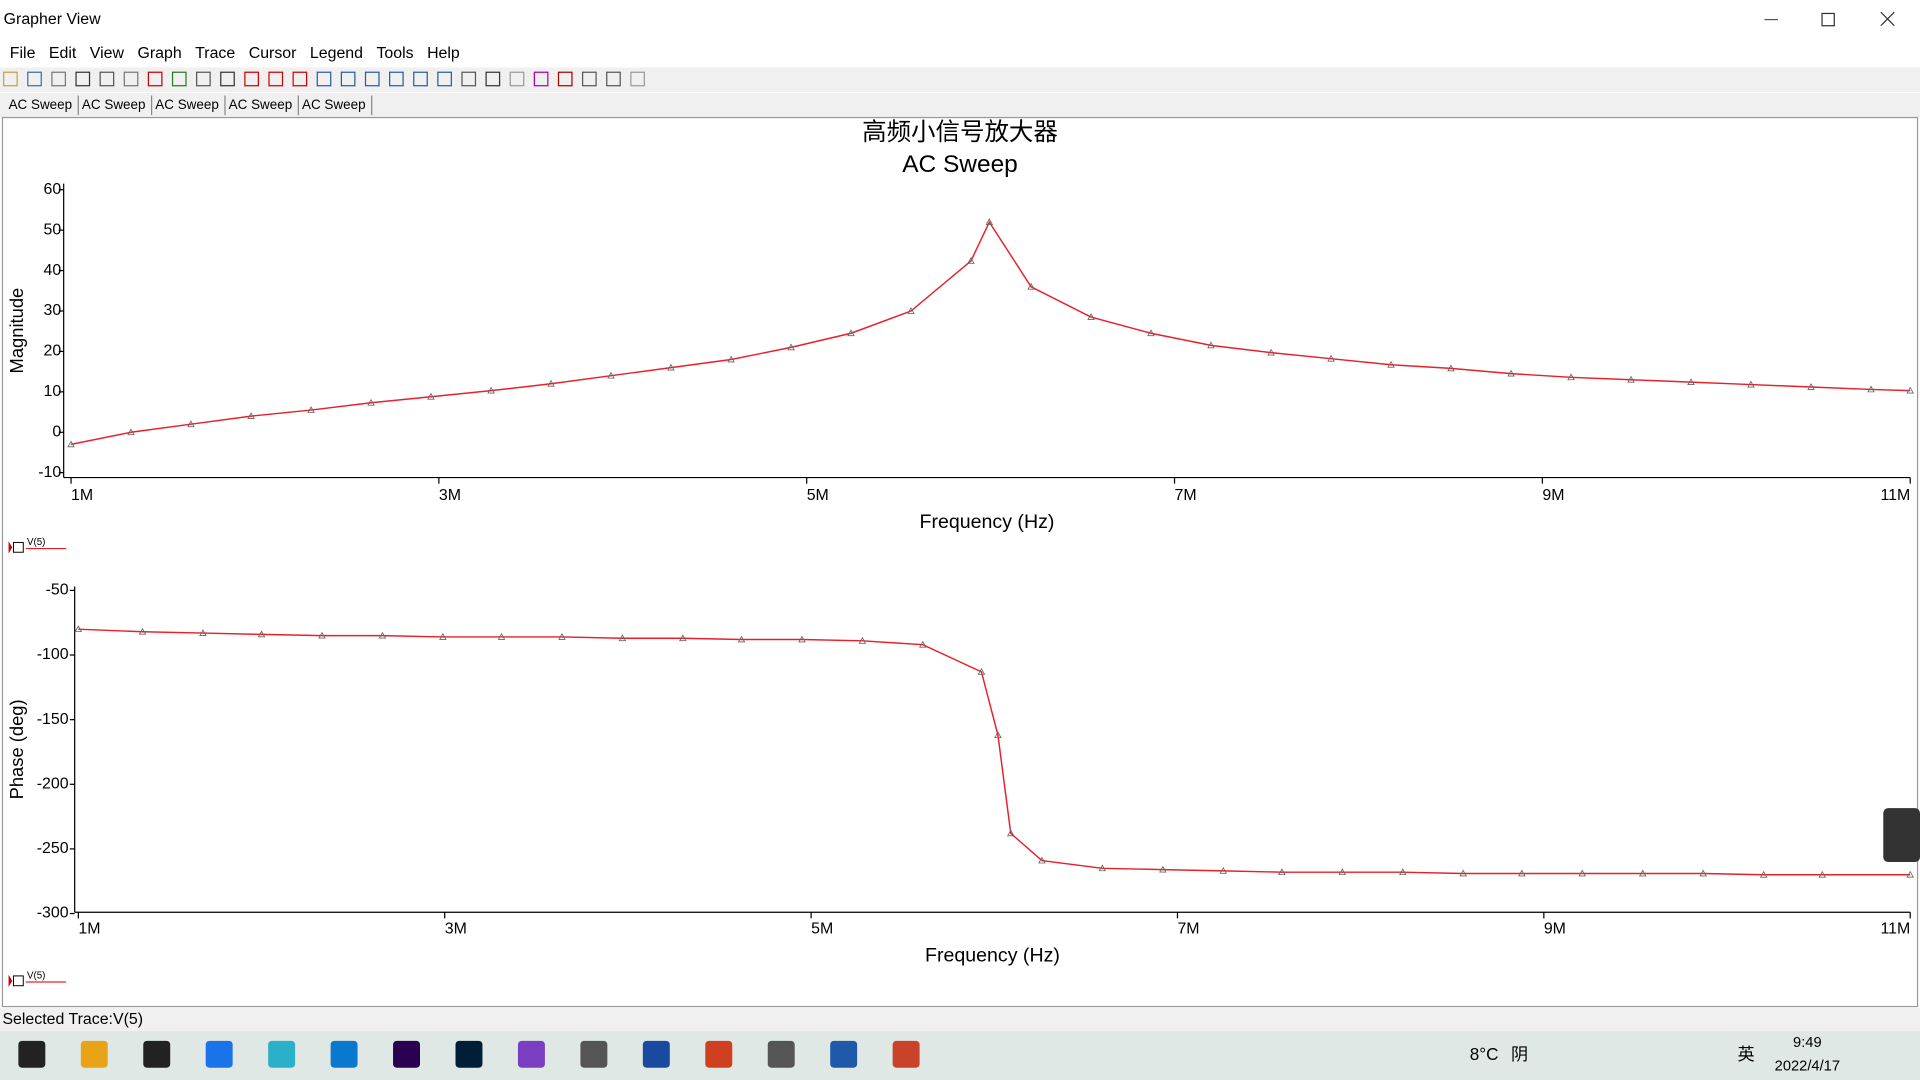  Describe the element at coordinates (53, 848) in the screenshot. I see `y-tick-label: -250` at that location.